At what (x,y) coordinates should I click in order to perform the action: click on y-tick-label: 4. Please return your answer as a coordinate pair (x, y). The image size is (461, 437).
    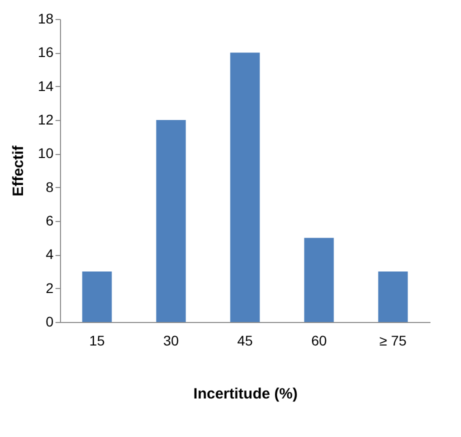
    Looking at the image, I should click on (50, 254).